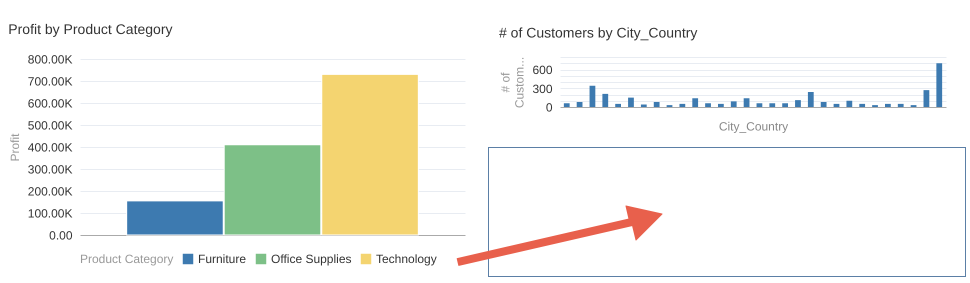 Image resolution: width=970 pixels, height=283 pixels. What do you see at coordinates (50, 169) in the screenshot?
I see `y-tick-label: 300.00K` at bounding box center [50, 169].